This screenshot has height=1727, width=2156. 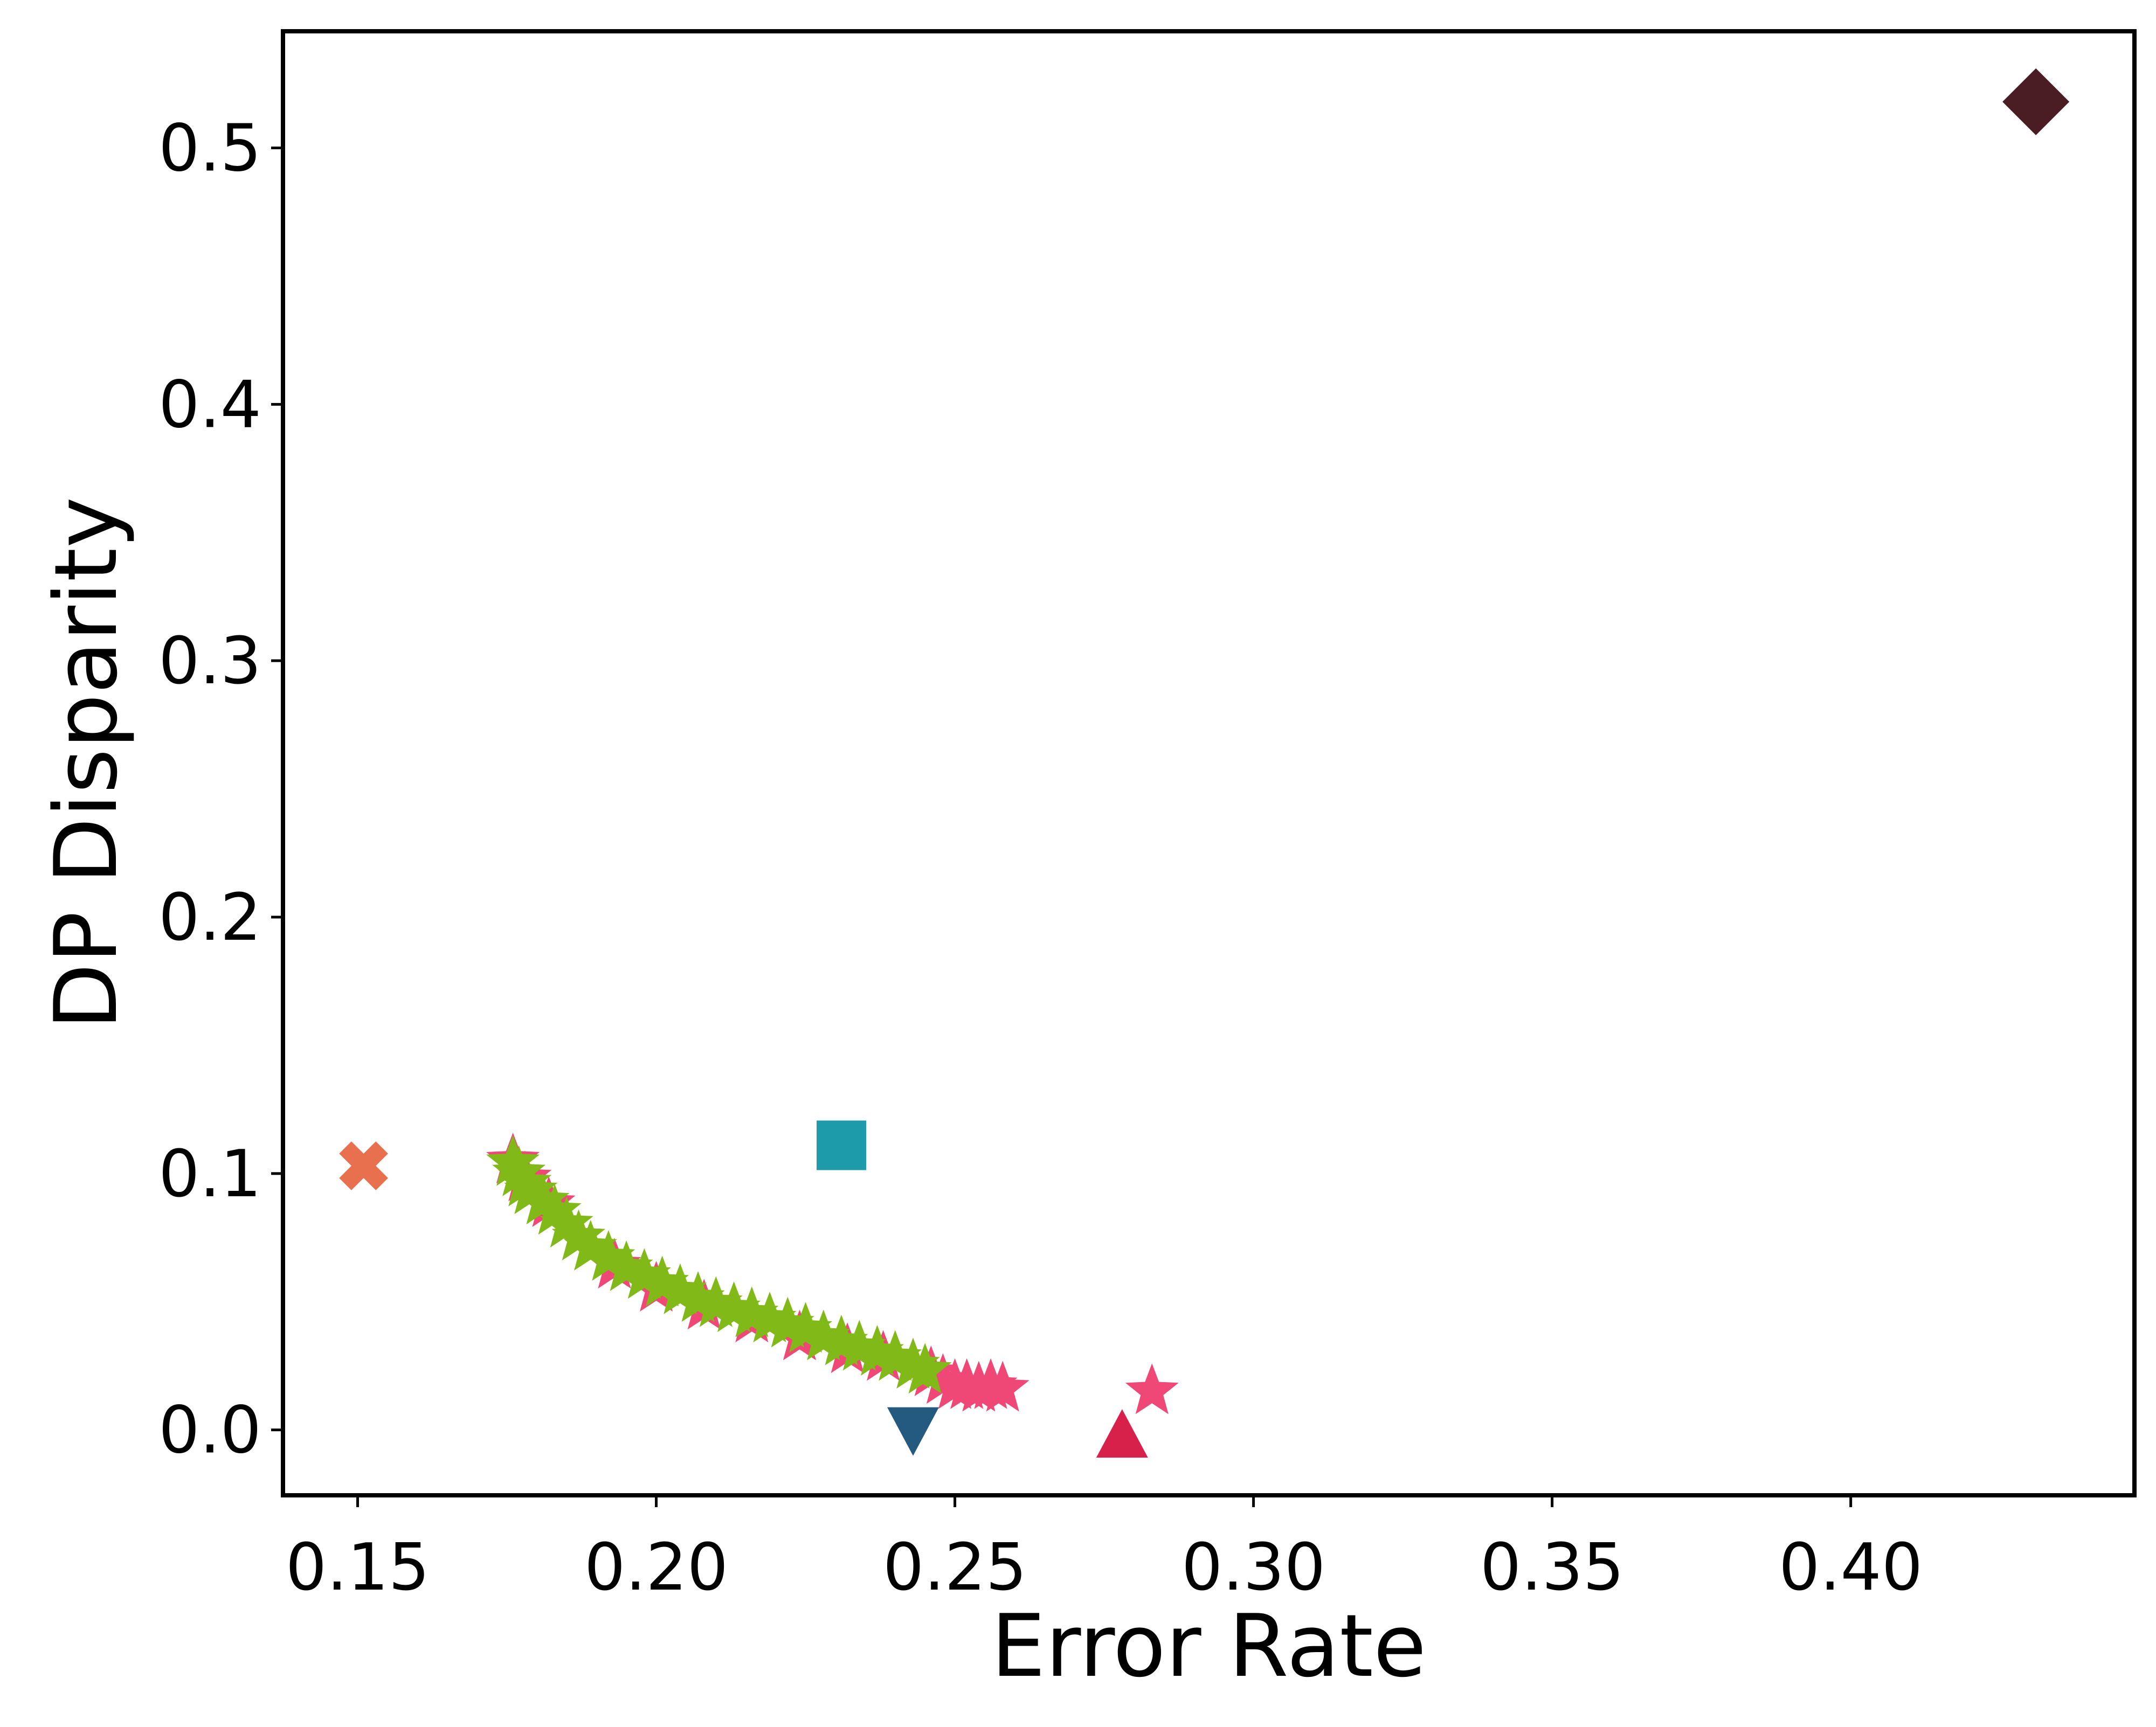 What do you see at coordinates (210, 661) in the screenshot?
I see `y-tick-label: 0.3` at bounding box center [210, 661].